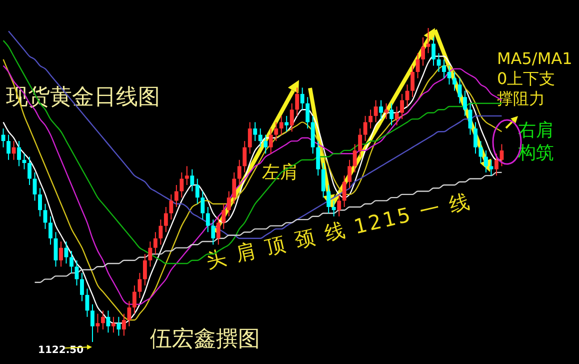  Describe the element at coordinates (205, 339) in the screenshot. I see `annotation: 伍宏鑫撰图` at that location.